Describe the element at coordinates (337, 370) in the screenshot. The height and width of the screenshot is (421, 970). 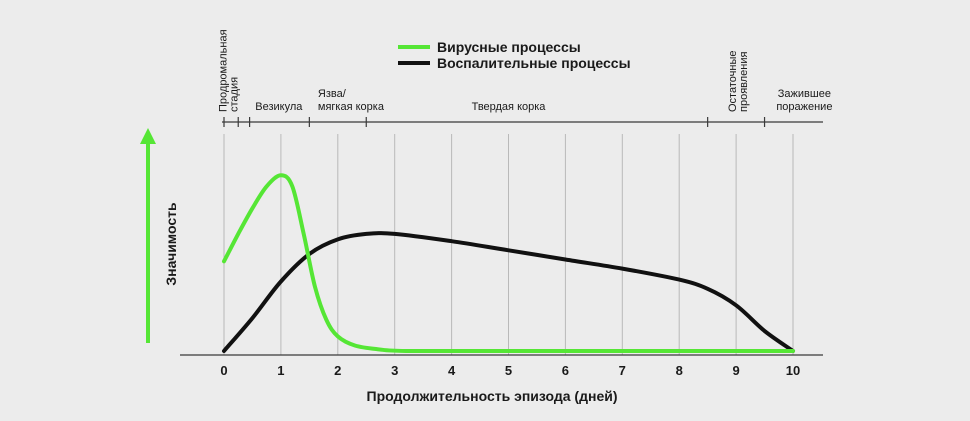
I see `x-tick-label: 2` at that location.